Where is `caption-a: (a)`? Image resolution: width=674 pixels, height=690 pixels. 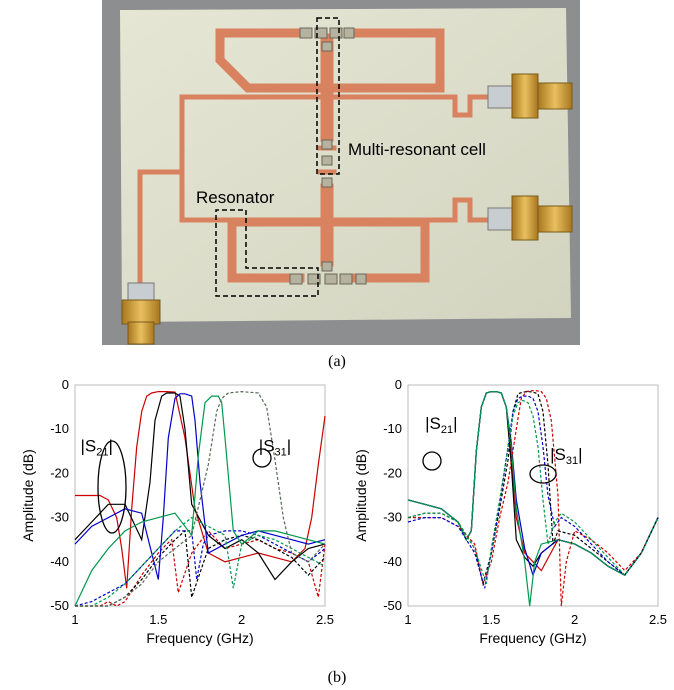 caption-a: (a) is located at coordinates (337, 361).